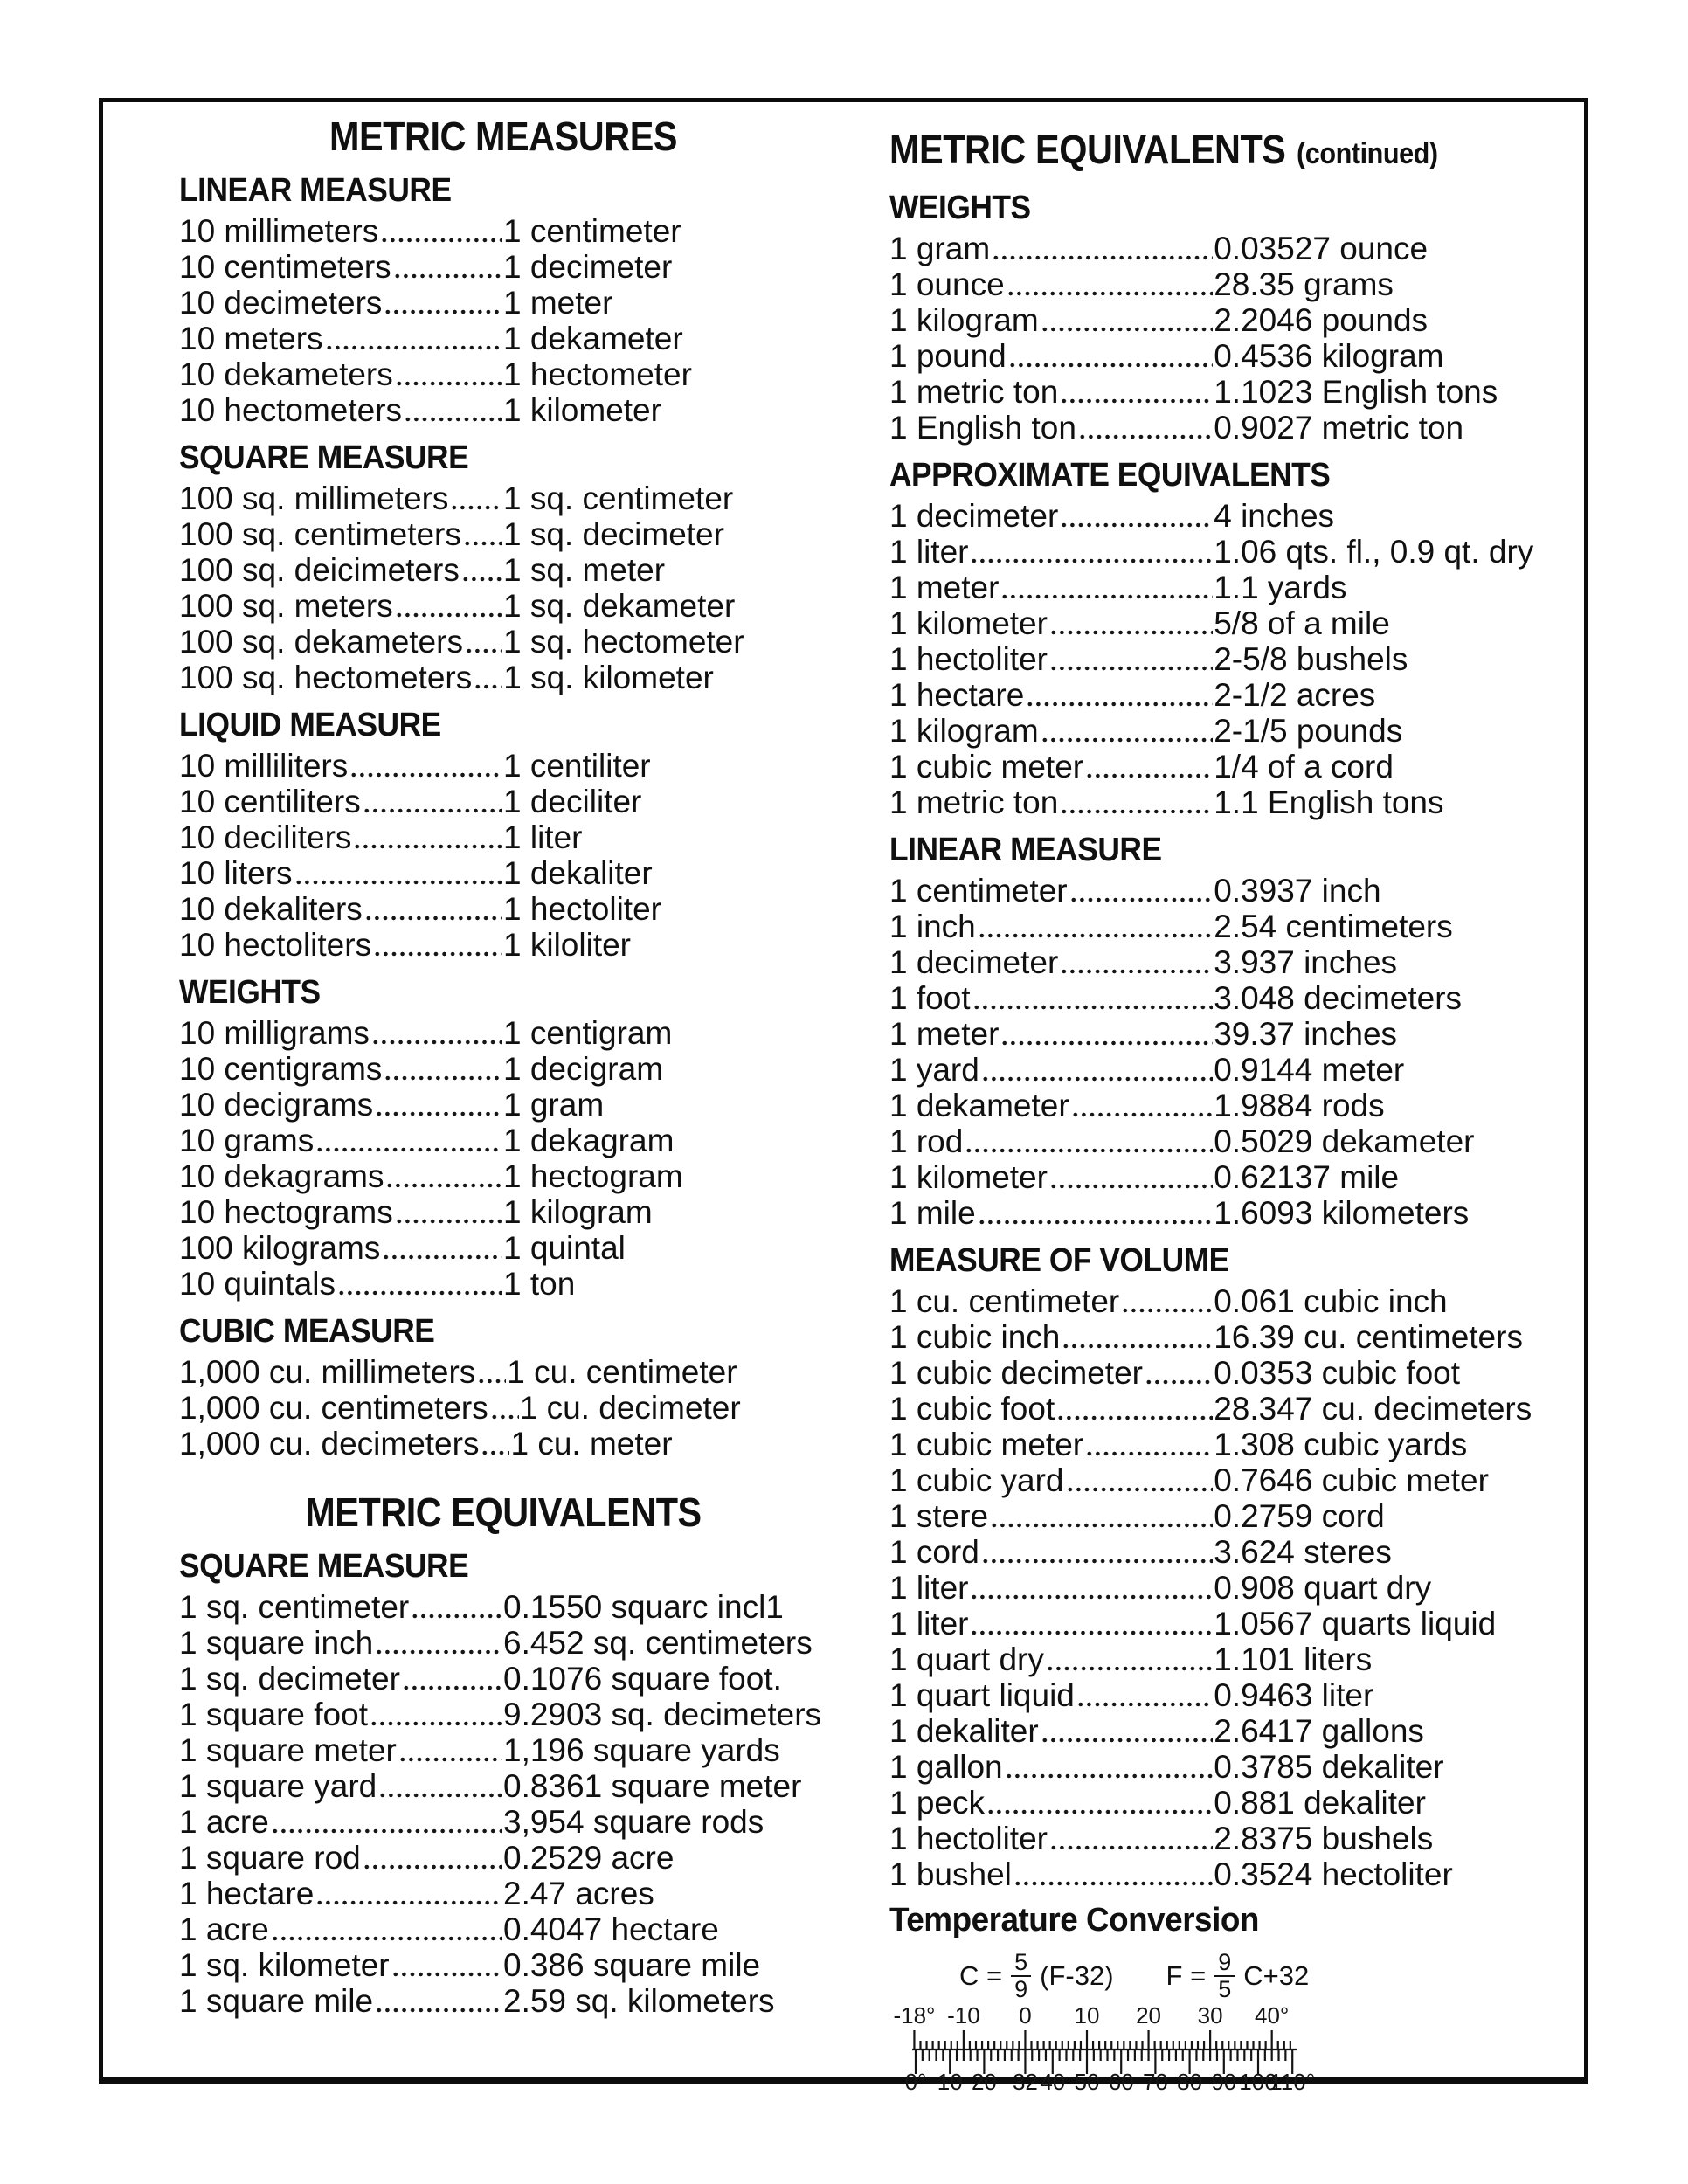  I want to click on row-value: 28.347 cu. decimeters, so click(1373, 1409).